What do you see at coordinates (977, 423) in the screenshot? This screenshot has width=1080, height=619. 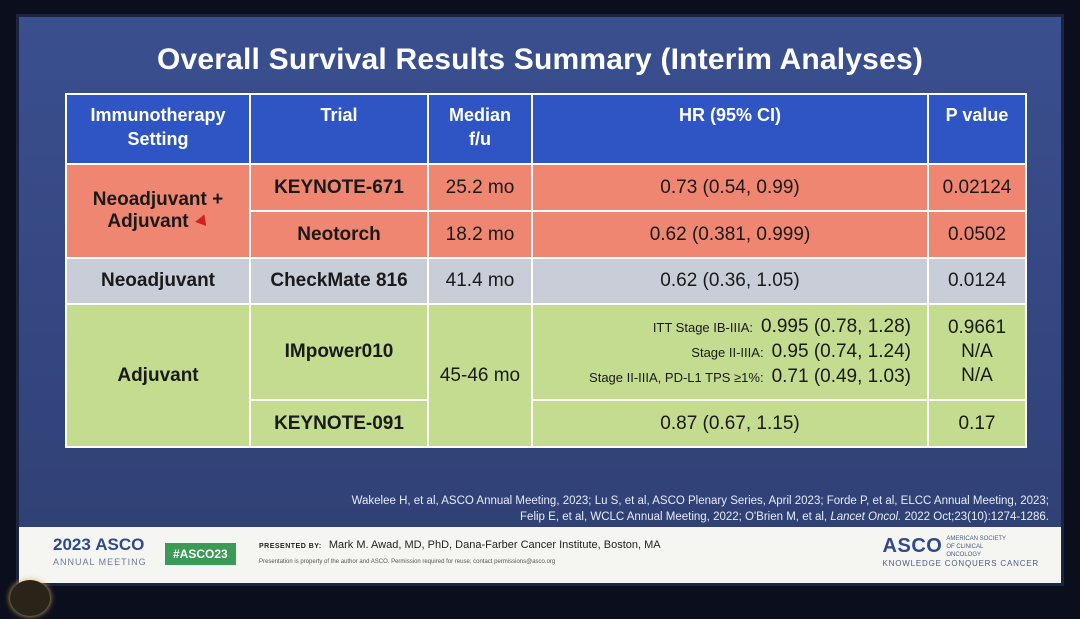 I see `p-cell: 0.17` at bounding box center [977, 423].